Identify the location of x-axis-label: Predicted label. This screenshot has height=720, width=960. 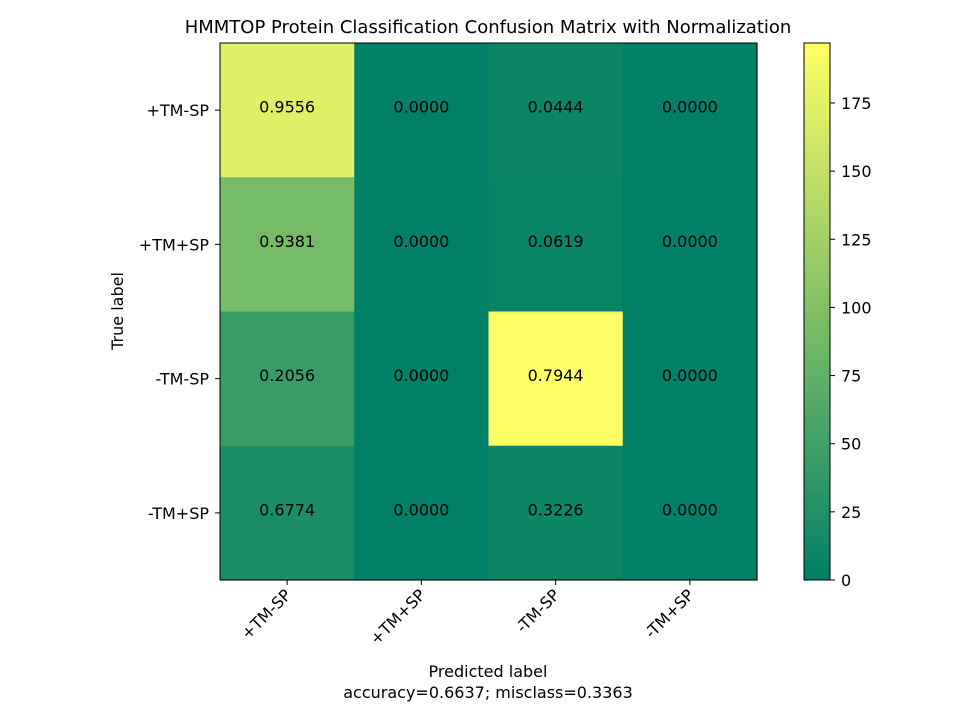
(488, 671).